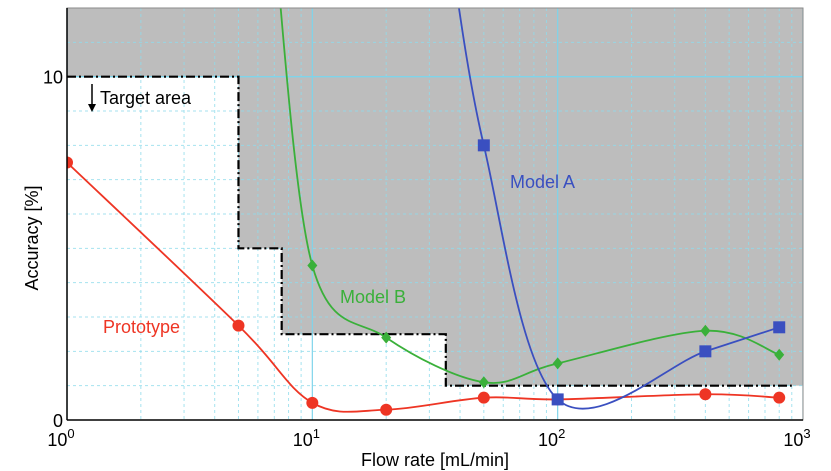 Image resolution: width=831 pixels, height=471 pixels. What do you see at coordinates (796, 438) in the screenshot?
I see `x-tick-label: 10³` at bounding box center [796, 438].